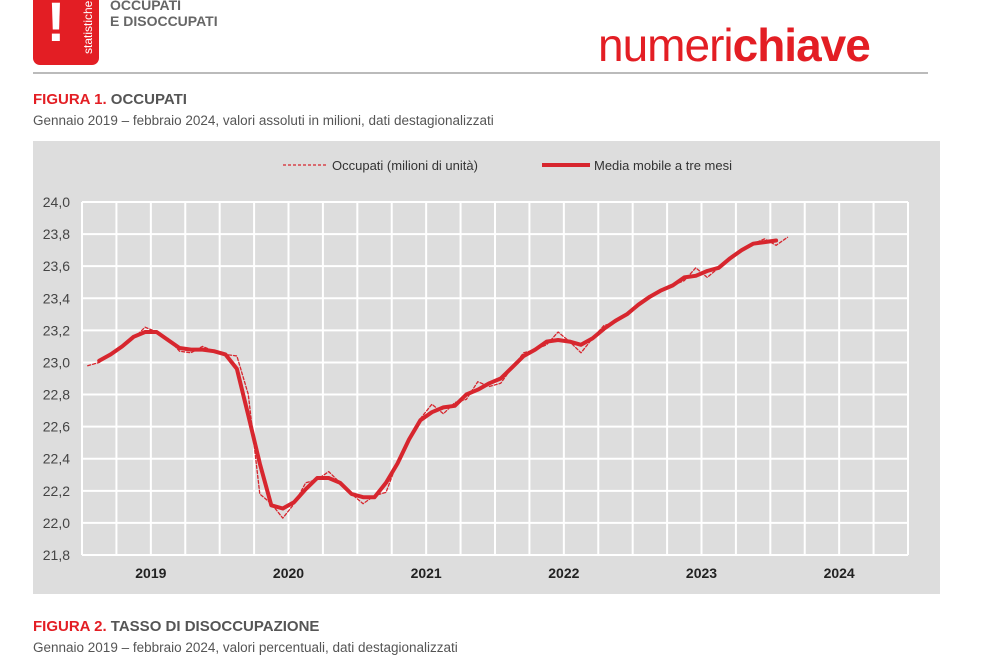  I want to click on figure2-number: FIGURA 2., so click(70, 626).